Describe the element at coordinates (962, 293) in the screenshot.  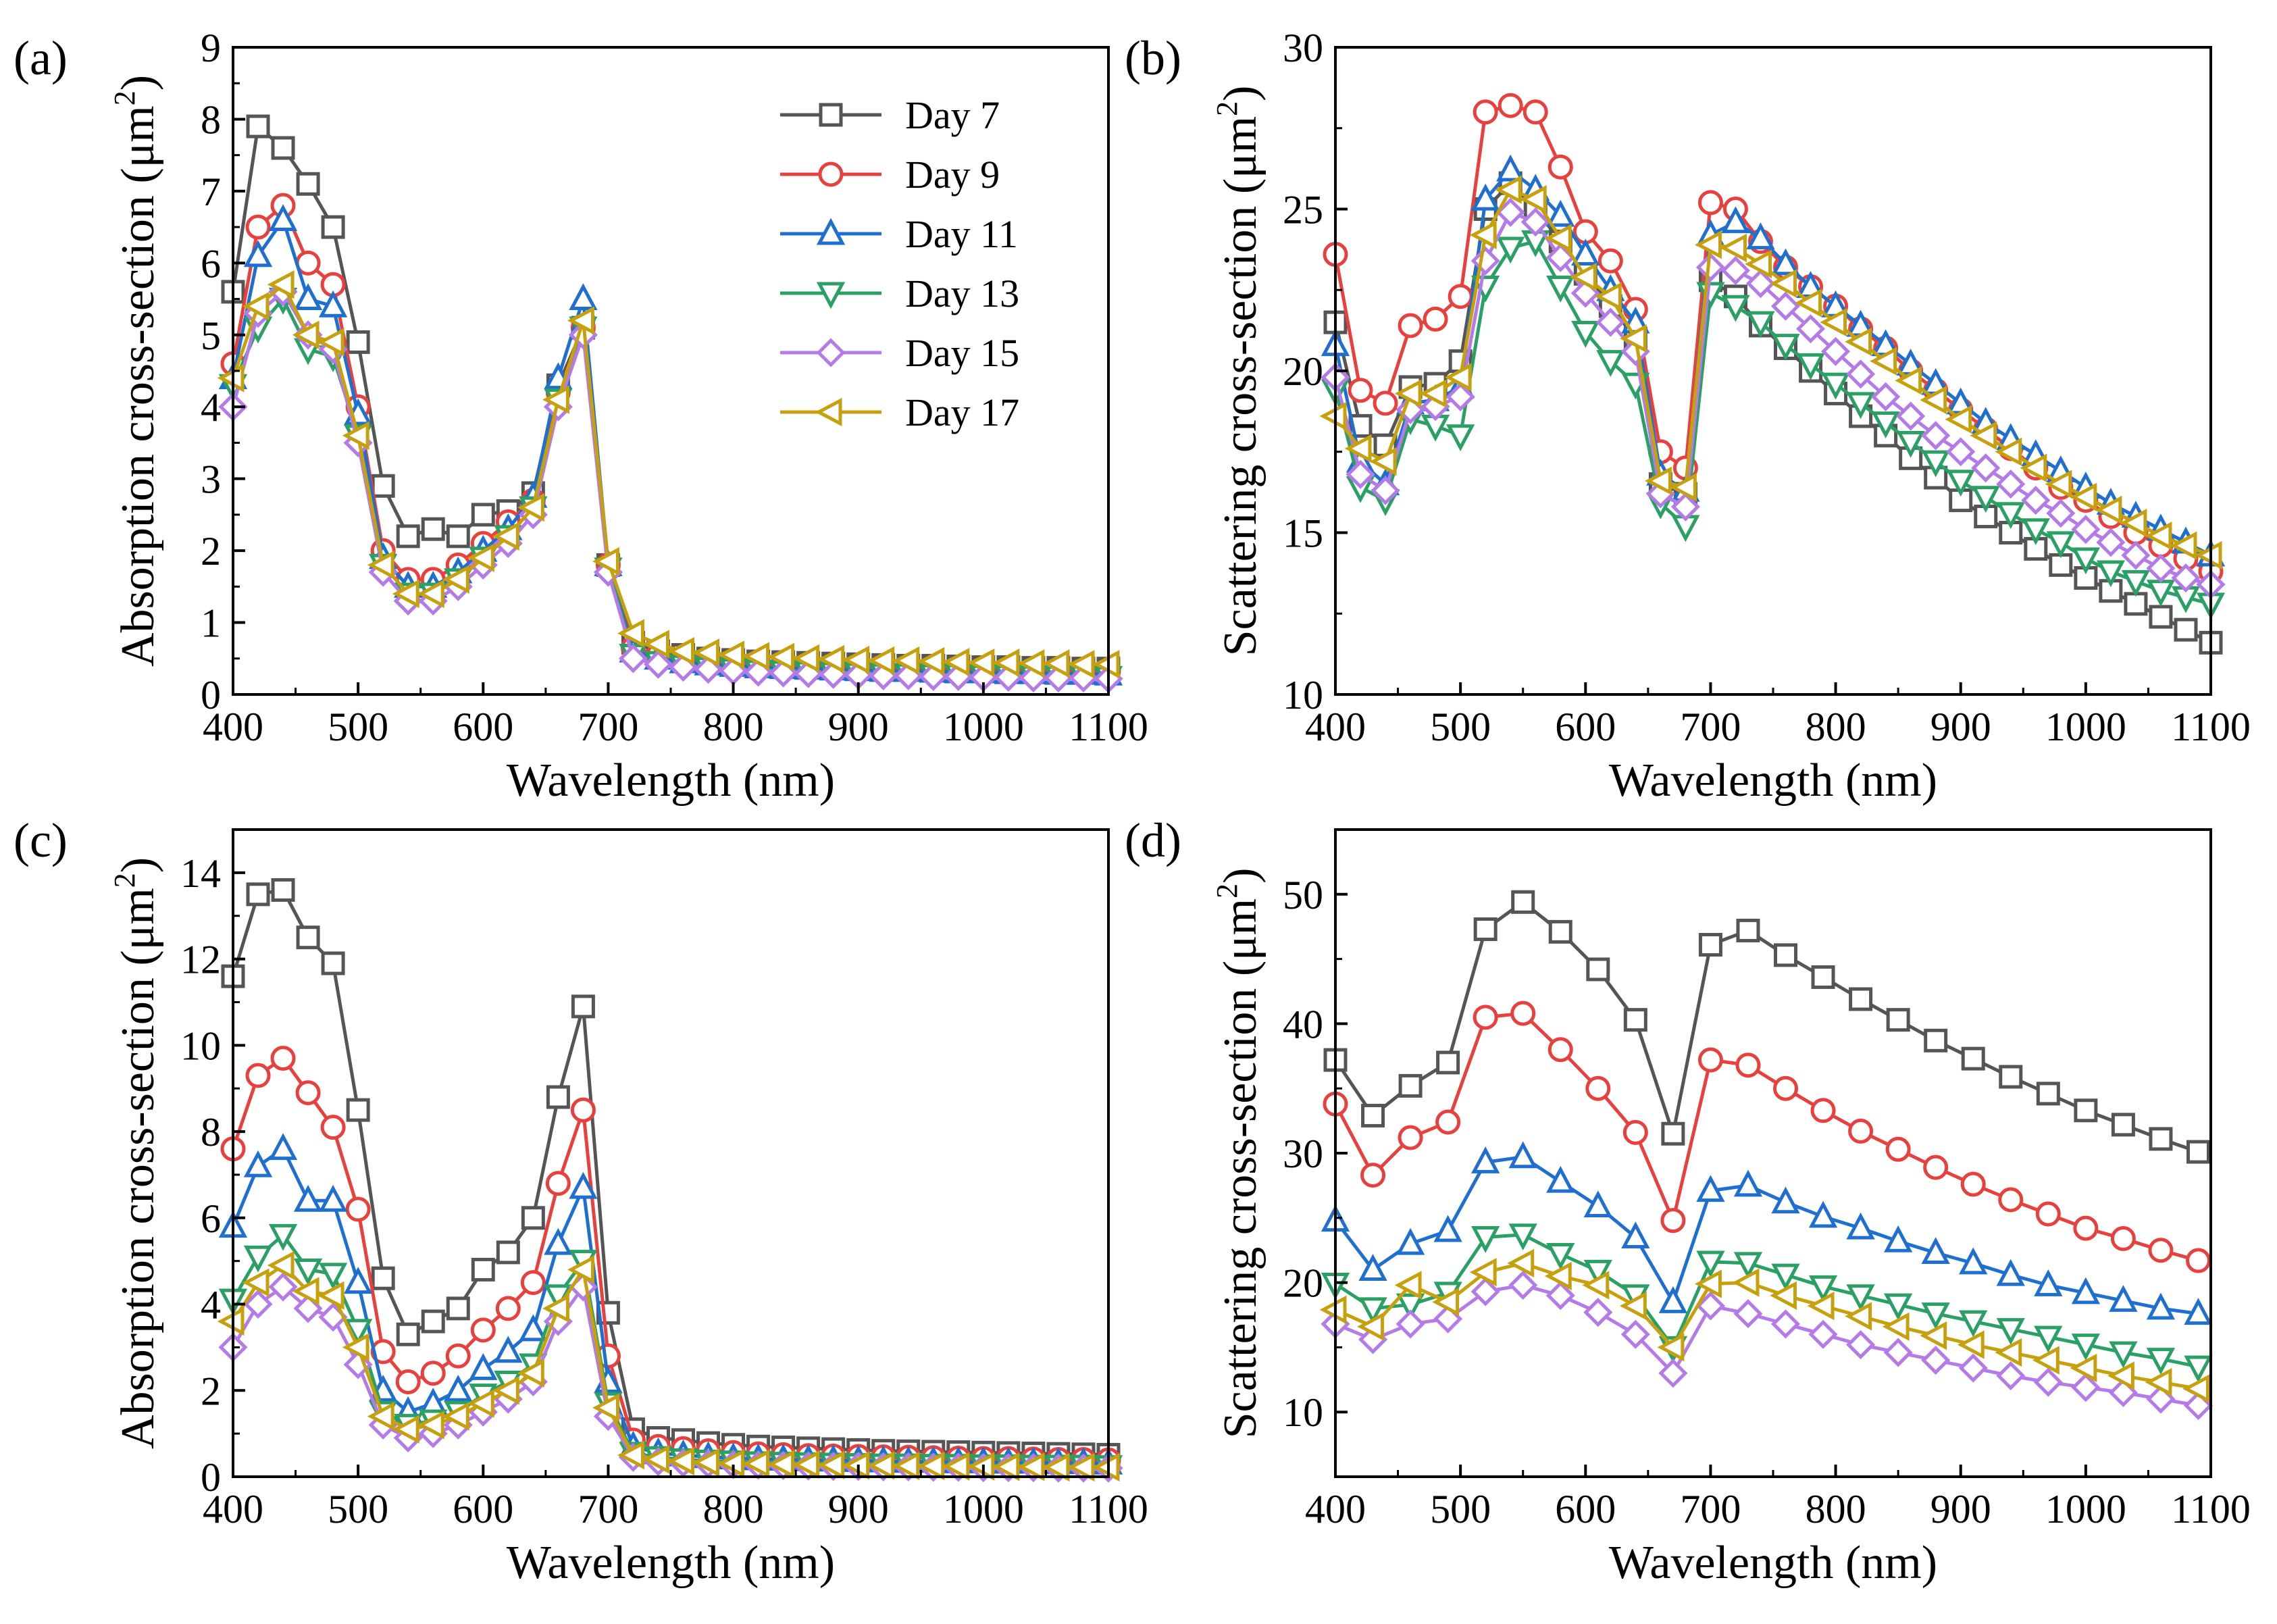
I see `legend-label: Day 13` at that location.